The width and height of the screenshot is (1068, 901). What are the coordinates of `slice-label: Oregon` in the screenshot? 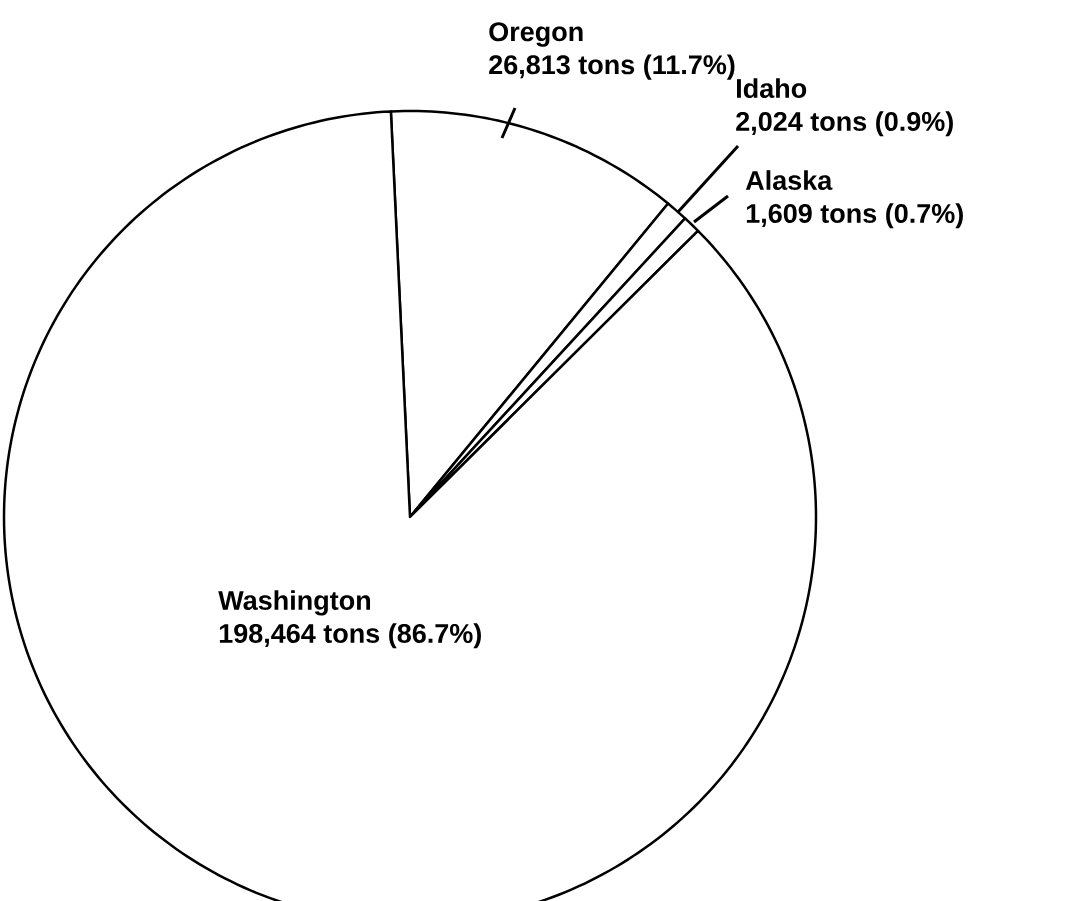 It's located at (536, 34).